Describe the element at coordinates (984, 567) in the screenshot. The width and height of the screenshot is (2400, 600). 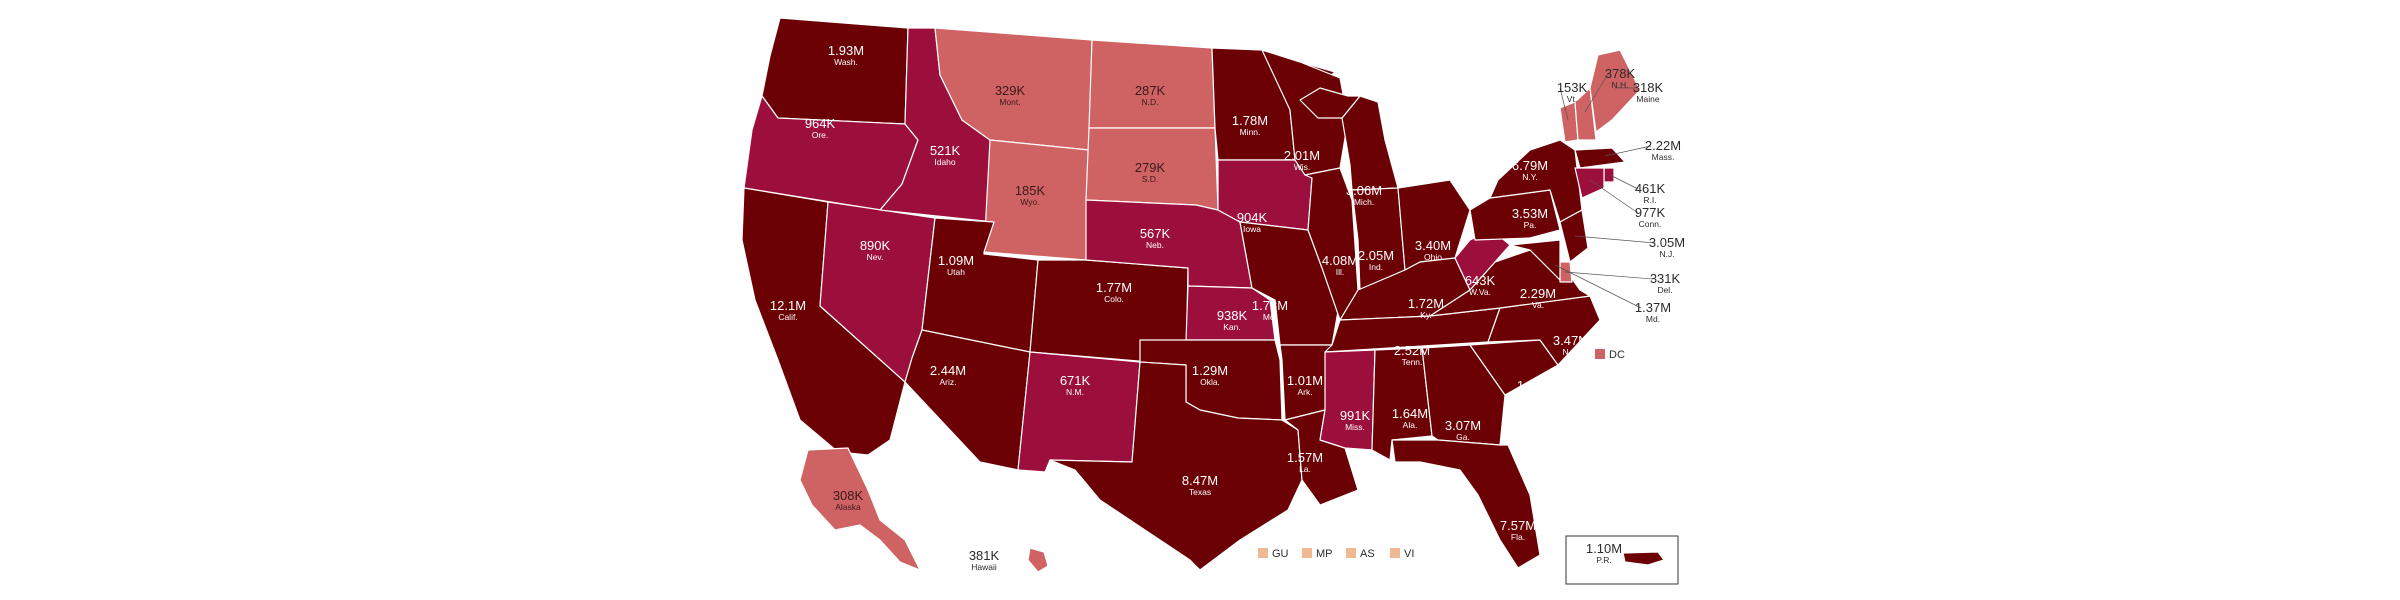
I see `state-abbr-hi: Hawaii` at that location.